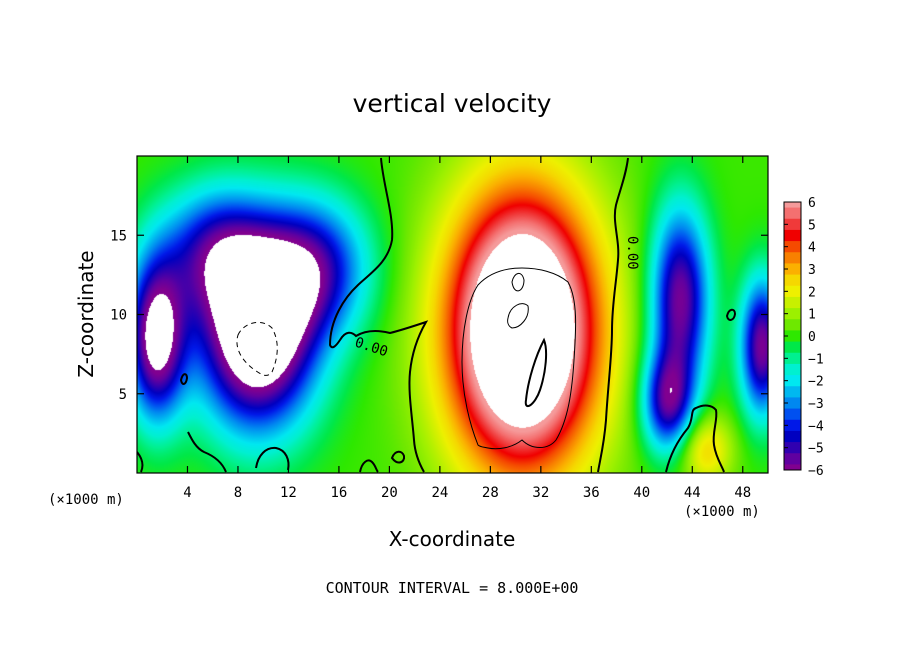  I want to click on colorbar-tick-label: 3, so click(812, 270).